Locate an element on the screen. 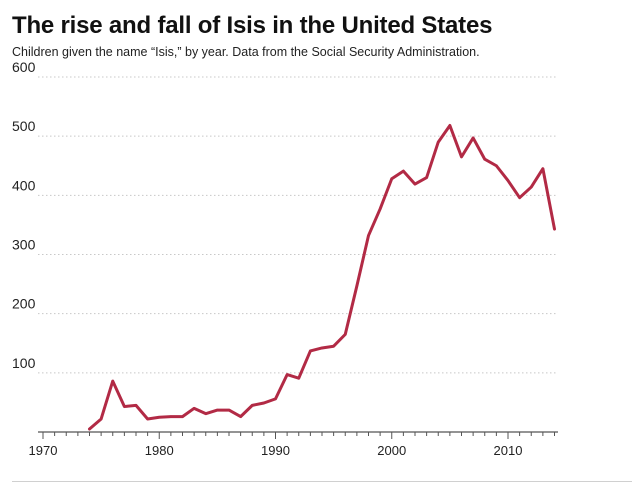  data-point-1975 is located at coordinates (101, 419).